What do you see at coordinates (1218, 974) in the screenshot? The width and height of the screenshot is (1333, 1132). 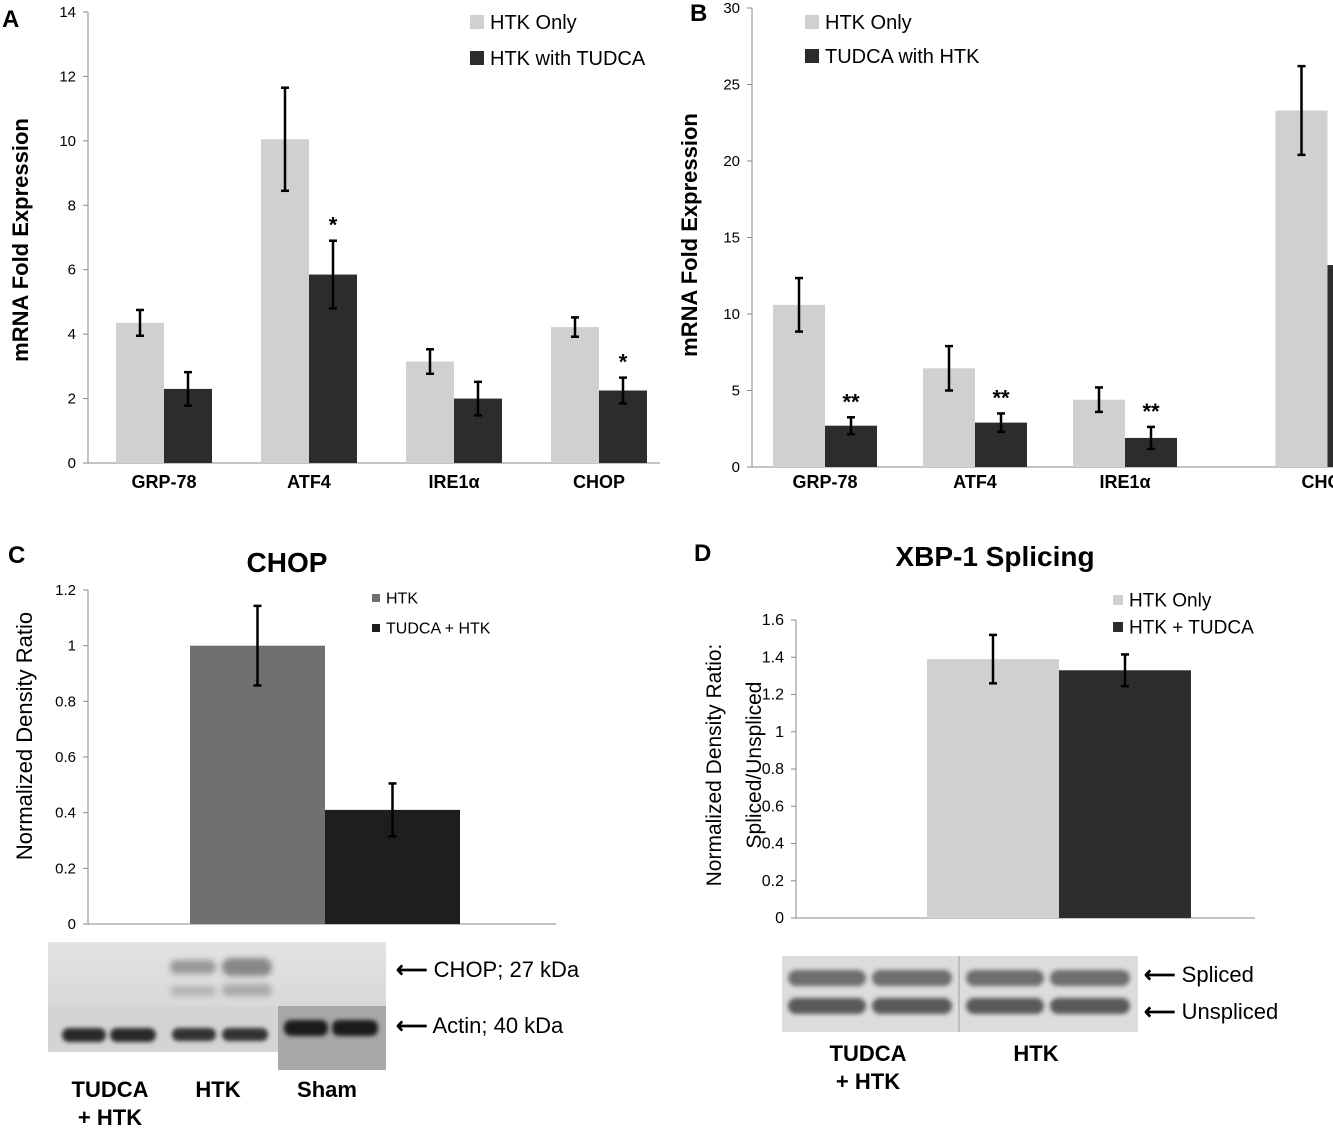 I see `blot-arrow-label: Spliced` at bounding box center [1218, 974].